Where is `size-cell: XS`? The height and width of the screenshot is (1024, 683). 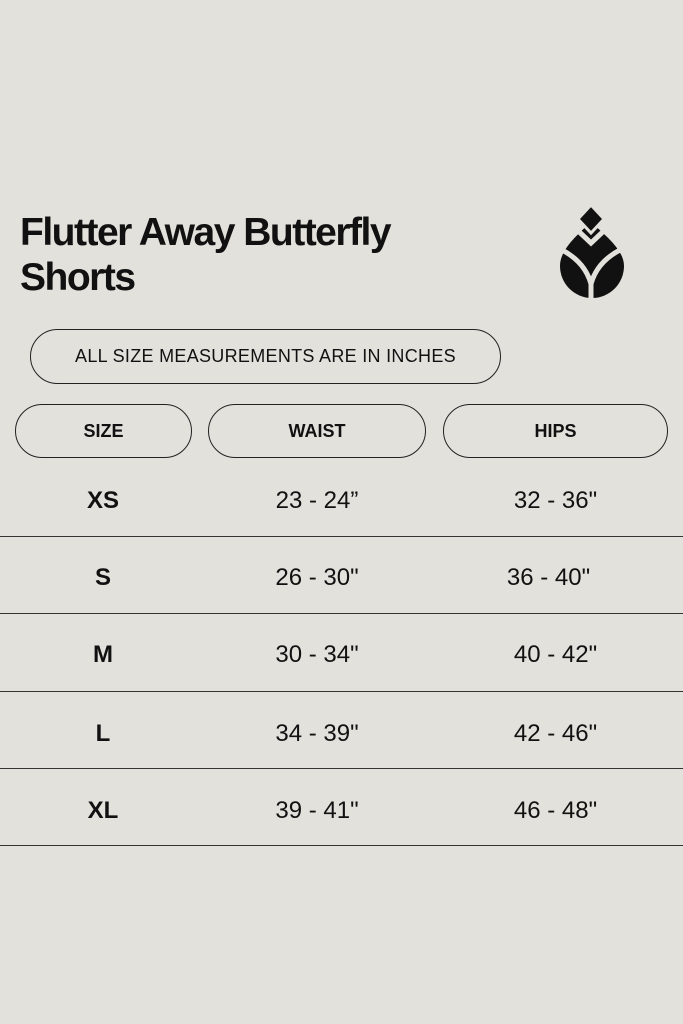 size-cell: XS is located at coordinates (102, 500).